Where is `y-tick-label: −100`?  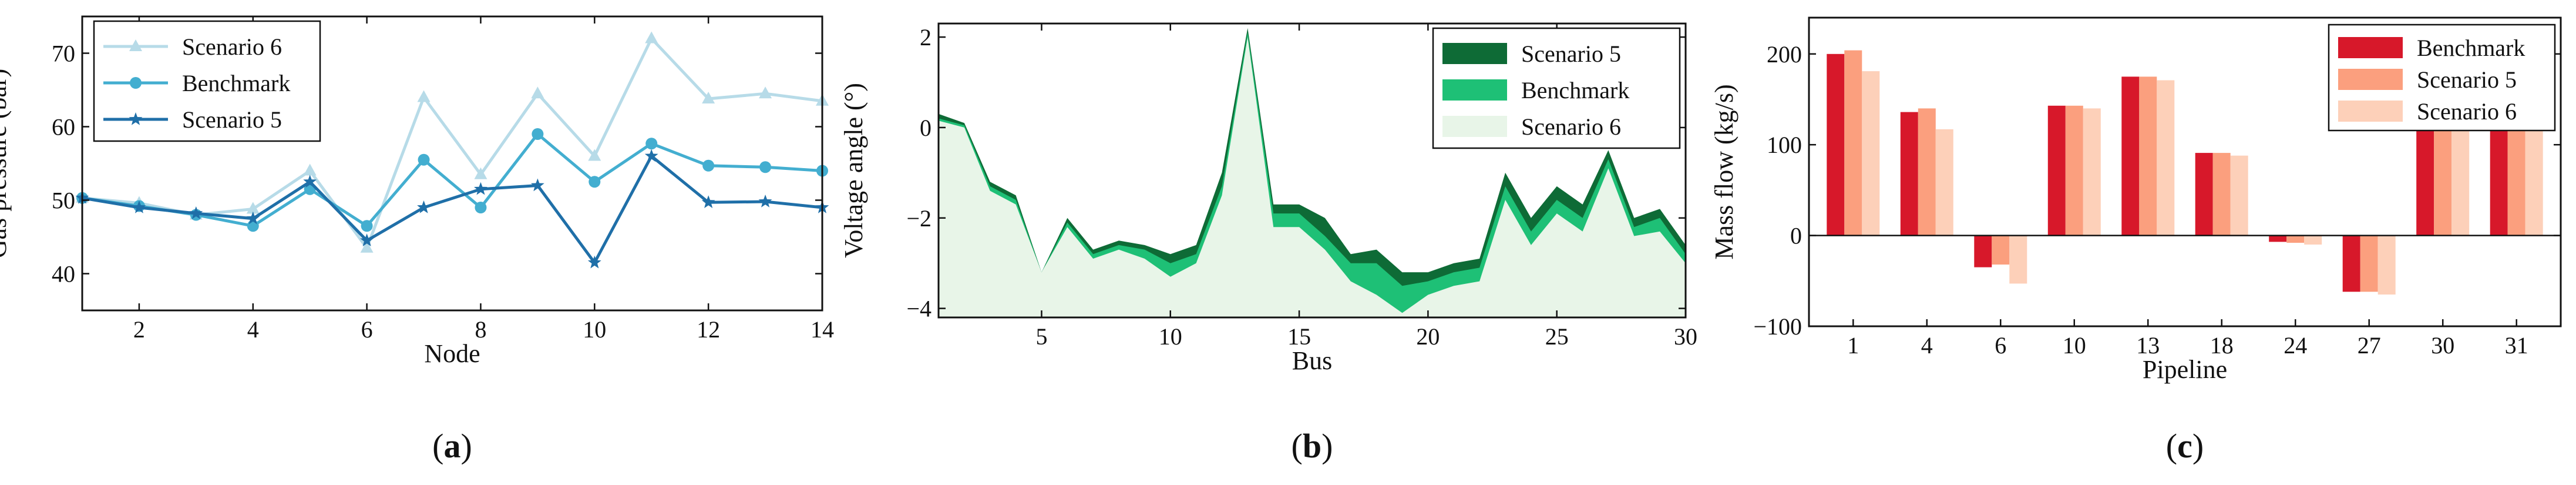
y-tick-label: −100 is located at coordinates (1778, 326).